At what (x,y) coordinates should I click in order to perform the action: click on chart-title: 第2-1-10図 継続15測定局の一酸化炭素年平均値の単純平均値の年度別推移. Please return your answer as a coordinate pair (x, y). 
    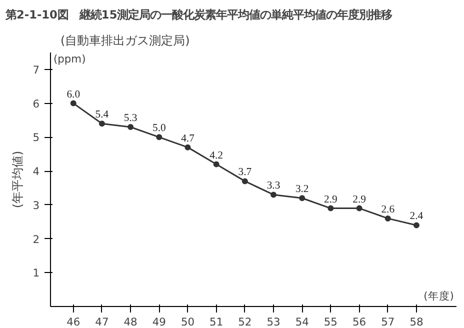
    Looking at the image, I should click on (198, 15).